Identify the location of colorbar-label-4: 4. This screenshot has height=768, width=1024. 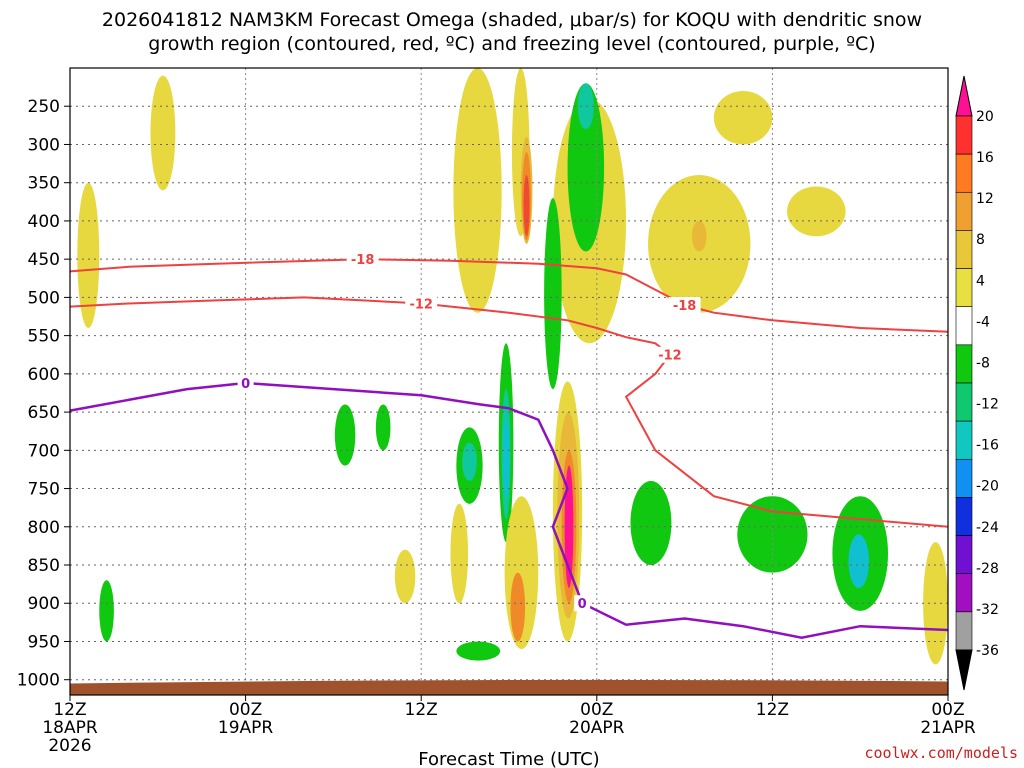
(980, 281).